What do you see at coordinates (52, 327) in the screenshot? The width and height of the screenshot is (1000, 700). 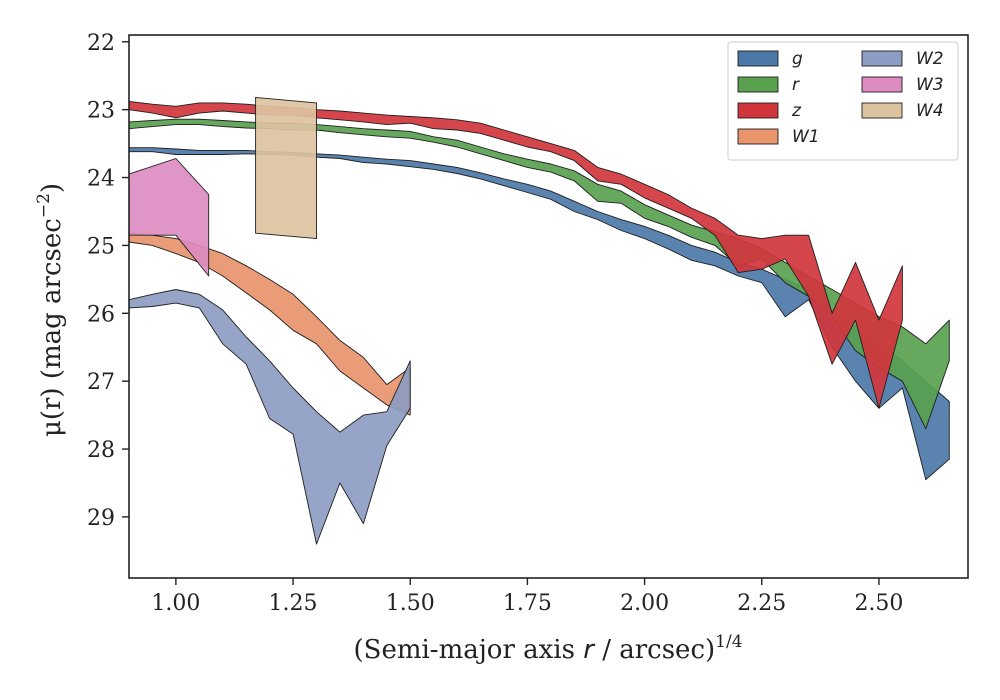 I see `y-axis-label-main: μ(r) (mag arcsec` at bounding box center [52, 327].